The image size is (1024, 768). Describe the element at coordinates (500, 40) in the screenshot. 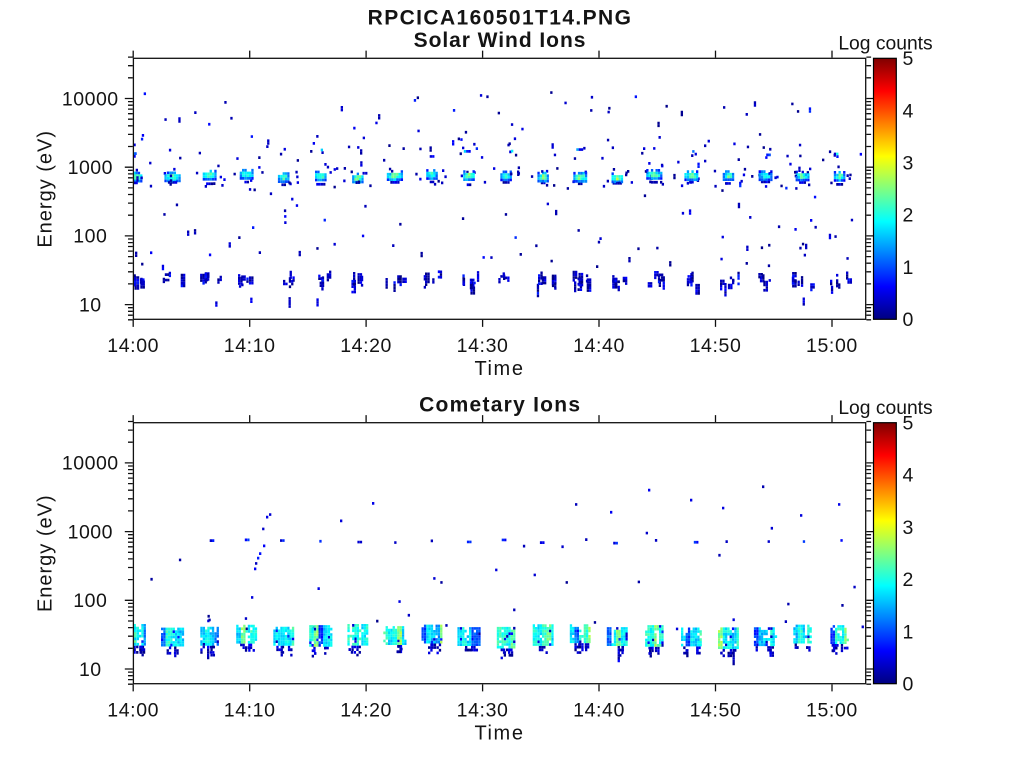

I see `svg-text: Solar Wind Ions` at that location.